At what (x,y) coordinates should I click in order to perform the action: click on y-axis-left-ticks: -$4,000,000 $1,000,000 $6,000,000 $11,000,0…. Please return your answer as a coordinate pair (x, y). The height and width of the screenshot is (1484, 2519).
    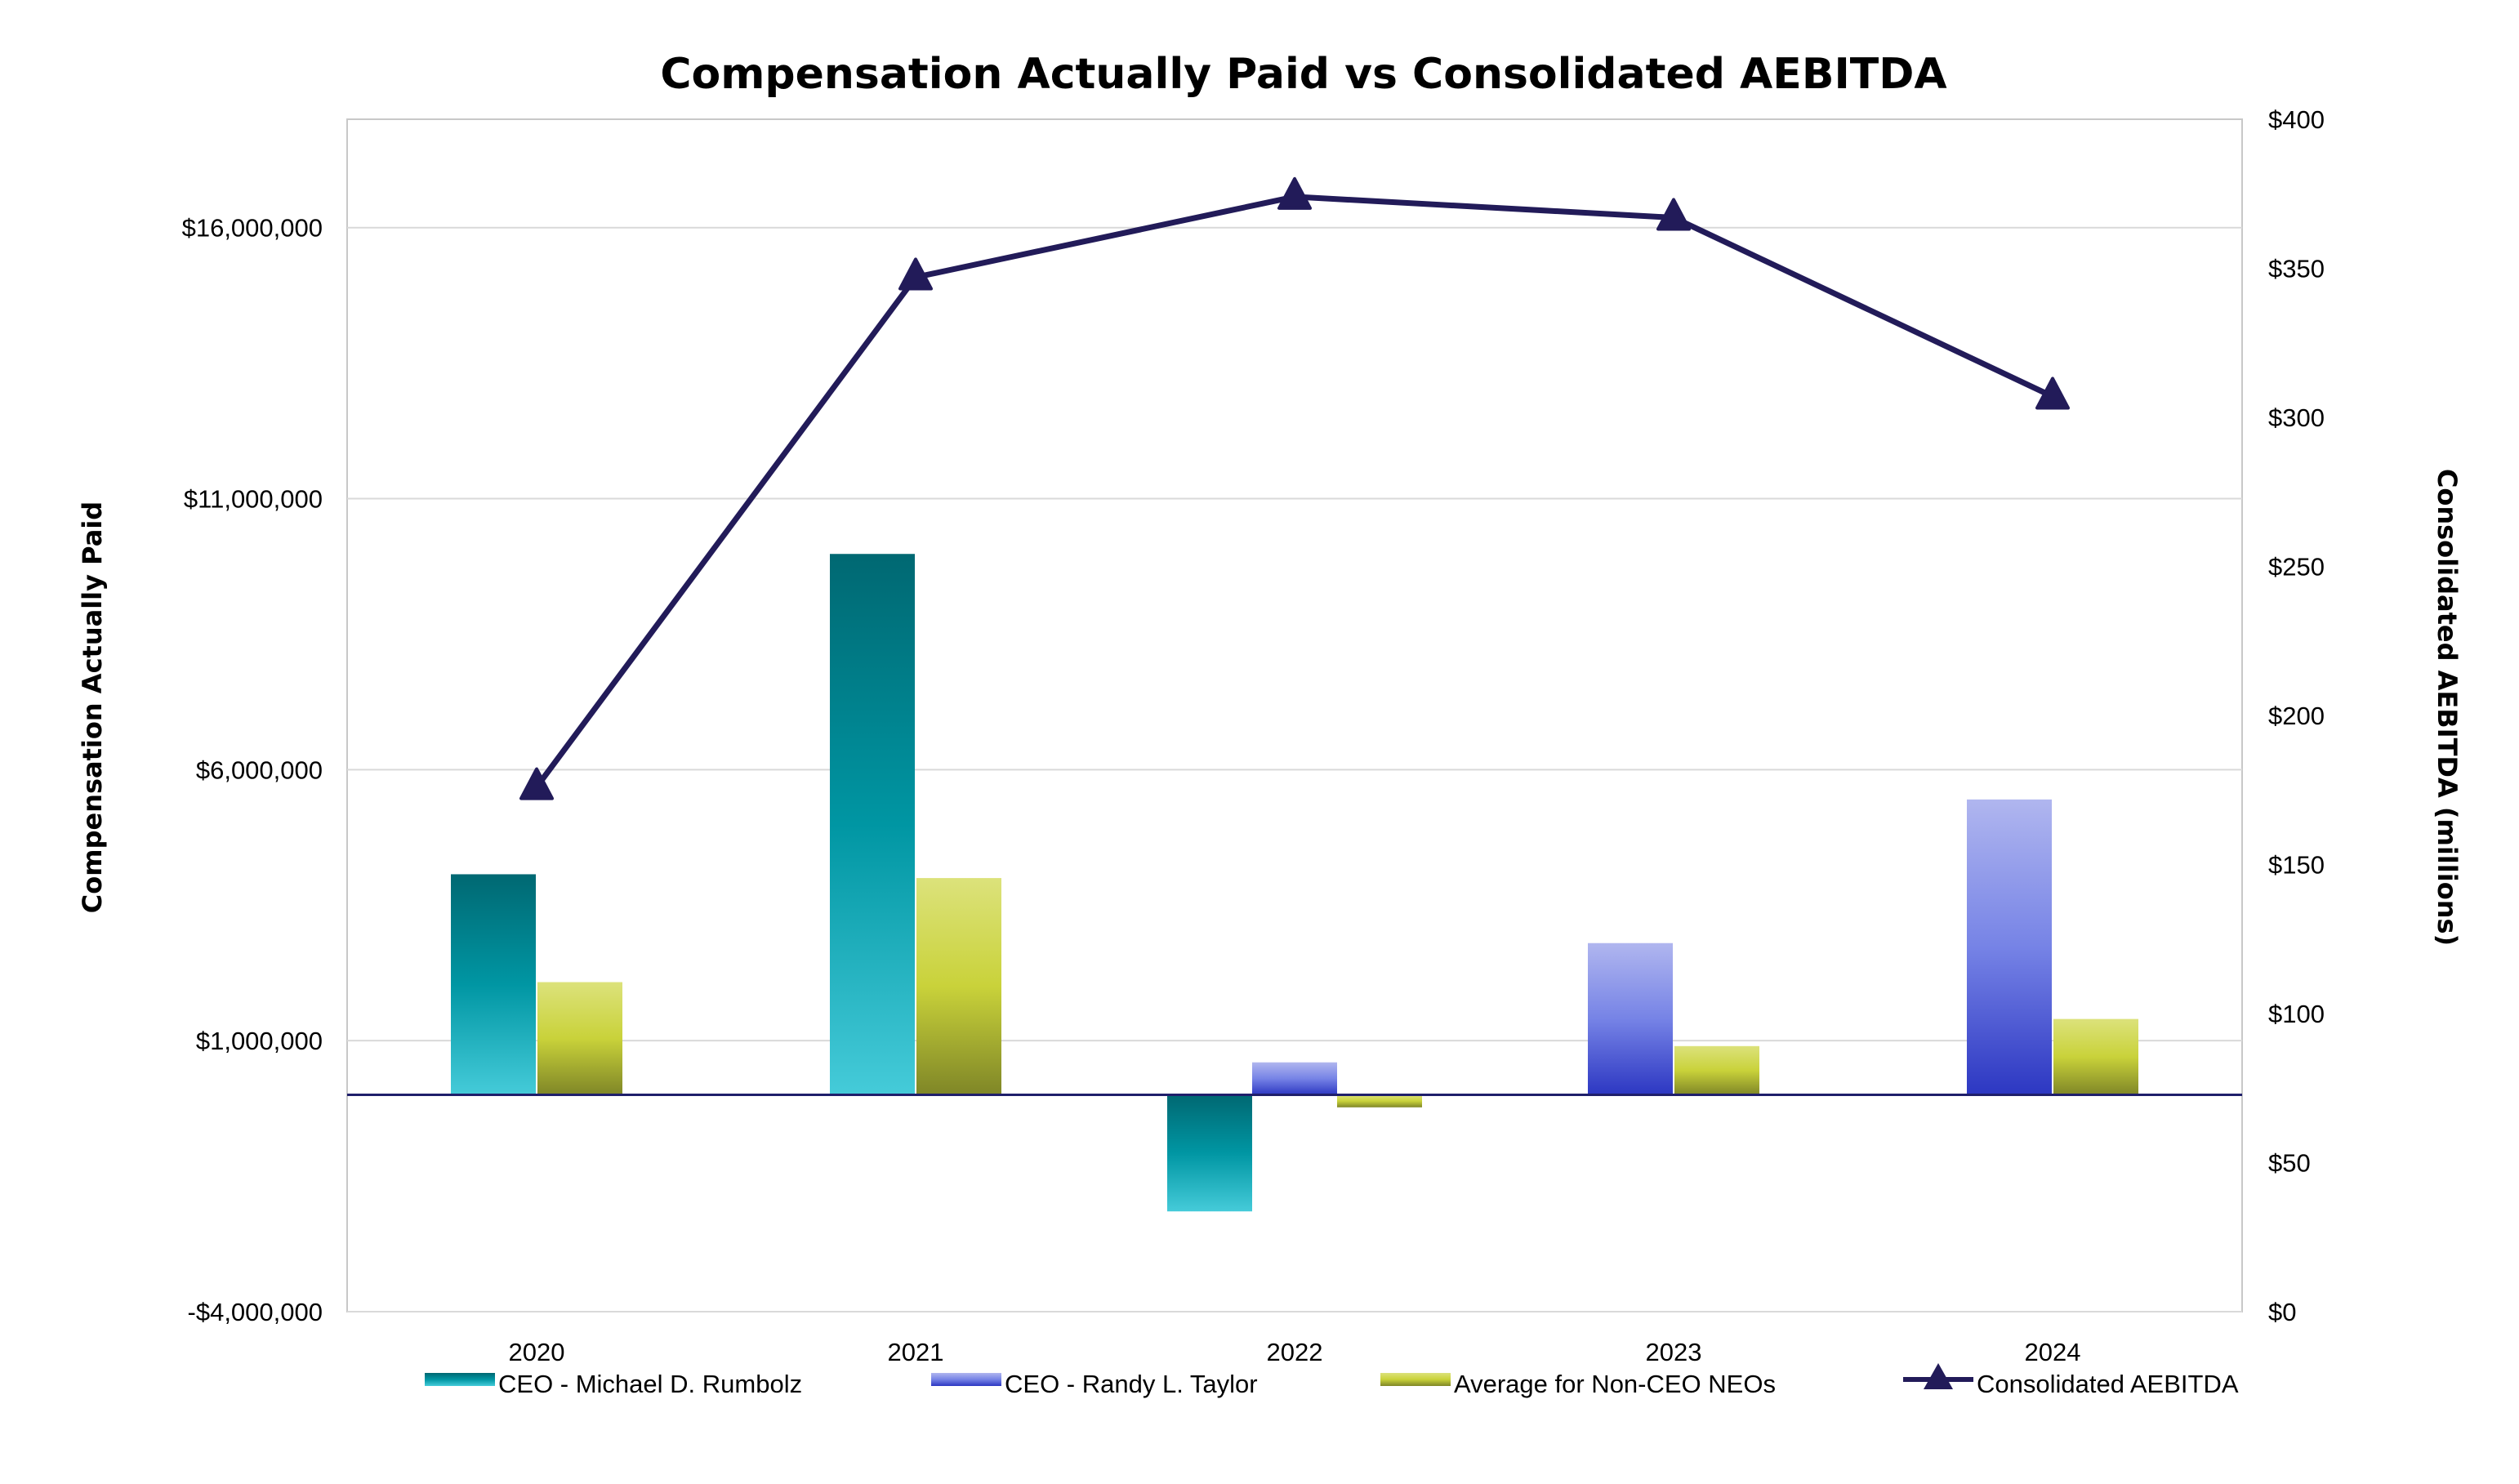
    Looking at the image, I should click on (252, 770).